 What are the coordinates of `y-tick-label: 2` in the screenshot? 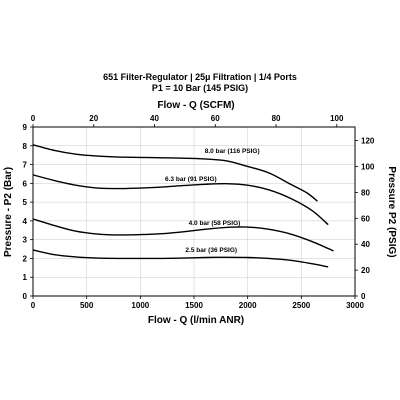 It's located at (25, 258).